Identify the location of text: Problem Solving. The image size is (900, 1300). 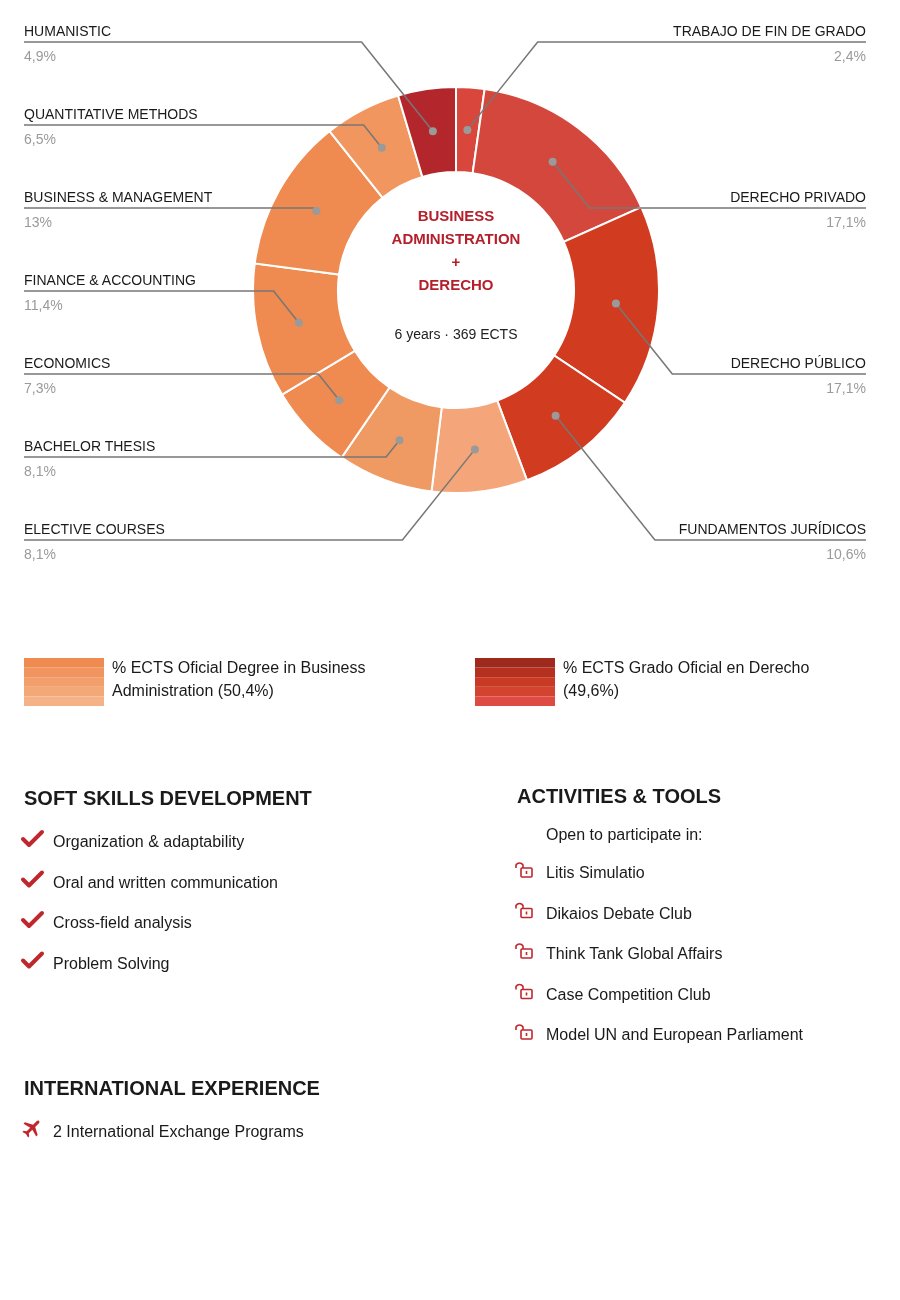
(111, 963).